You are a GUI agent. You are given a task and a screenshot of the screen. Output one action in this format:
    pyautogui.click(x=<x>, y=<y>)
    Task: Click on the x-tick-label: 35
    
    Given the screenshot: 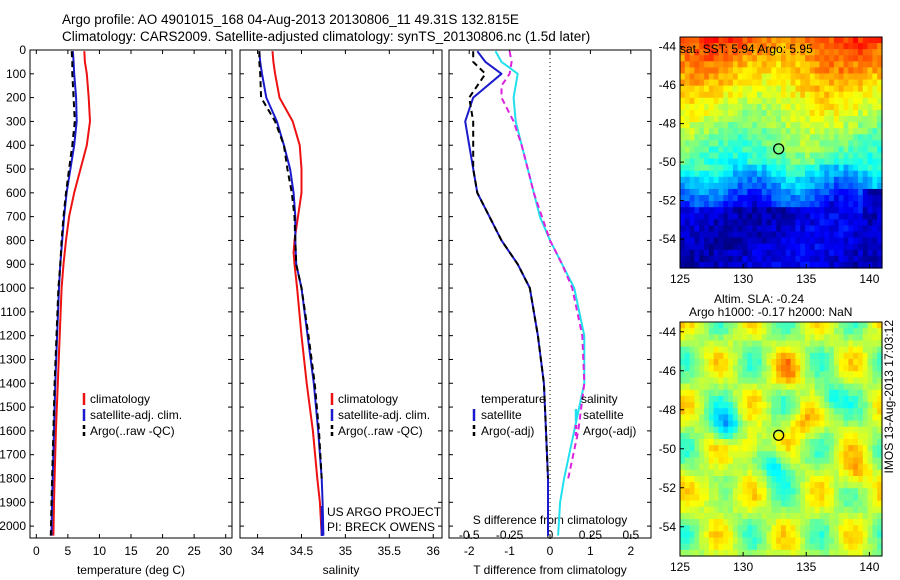 What is the action you would take?
    pyautogui.click(x=346, y=551)
    